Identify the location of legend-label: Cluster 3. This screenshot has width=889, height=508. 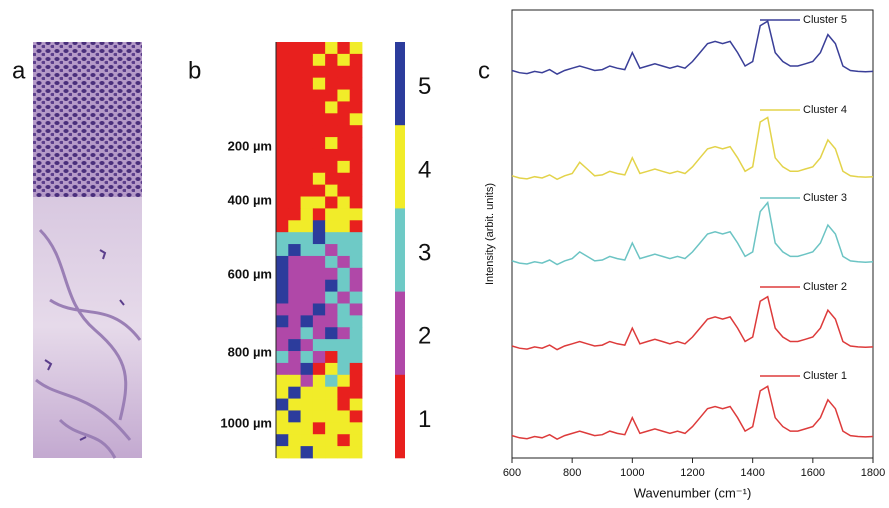
(825, 198).